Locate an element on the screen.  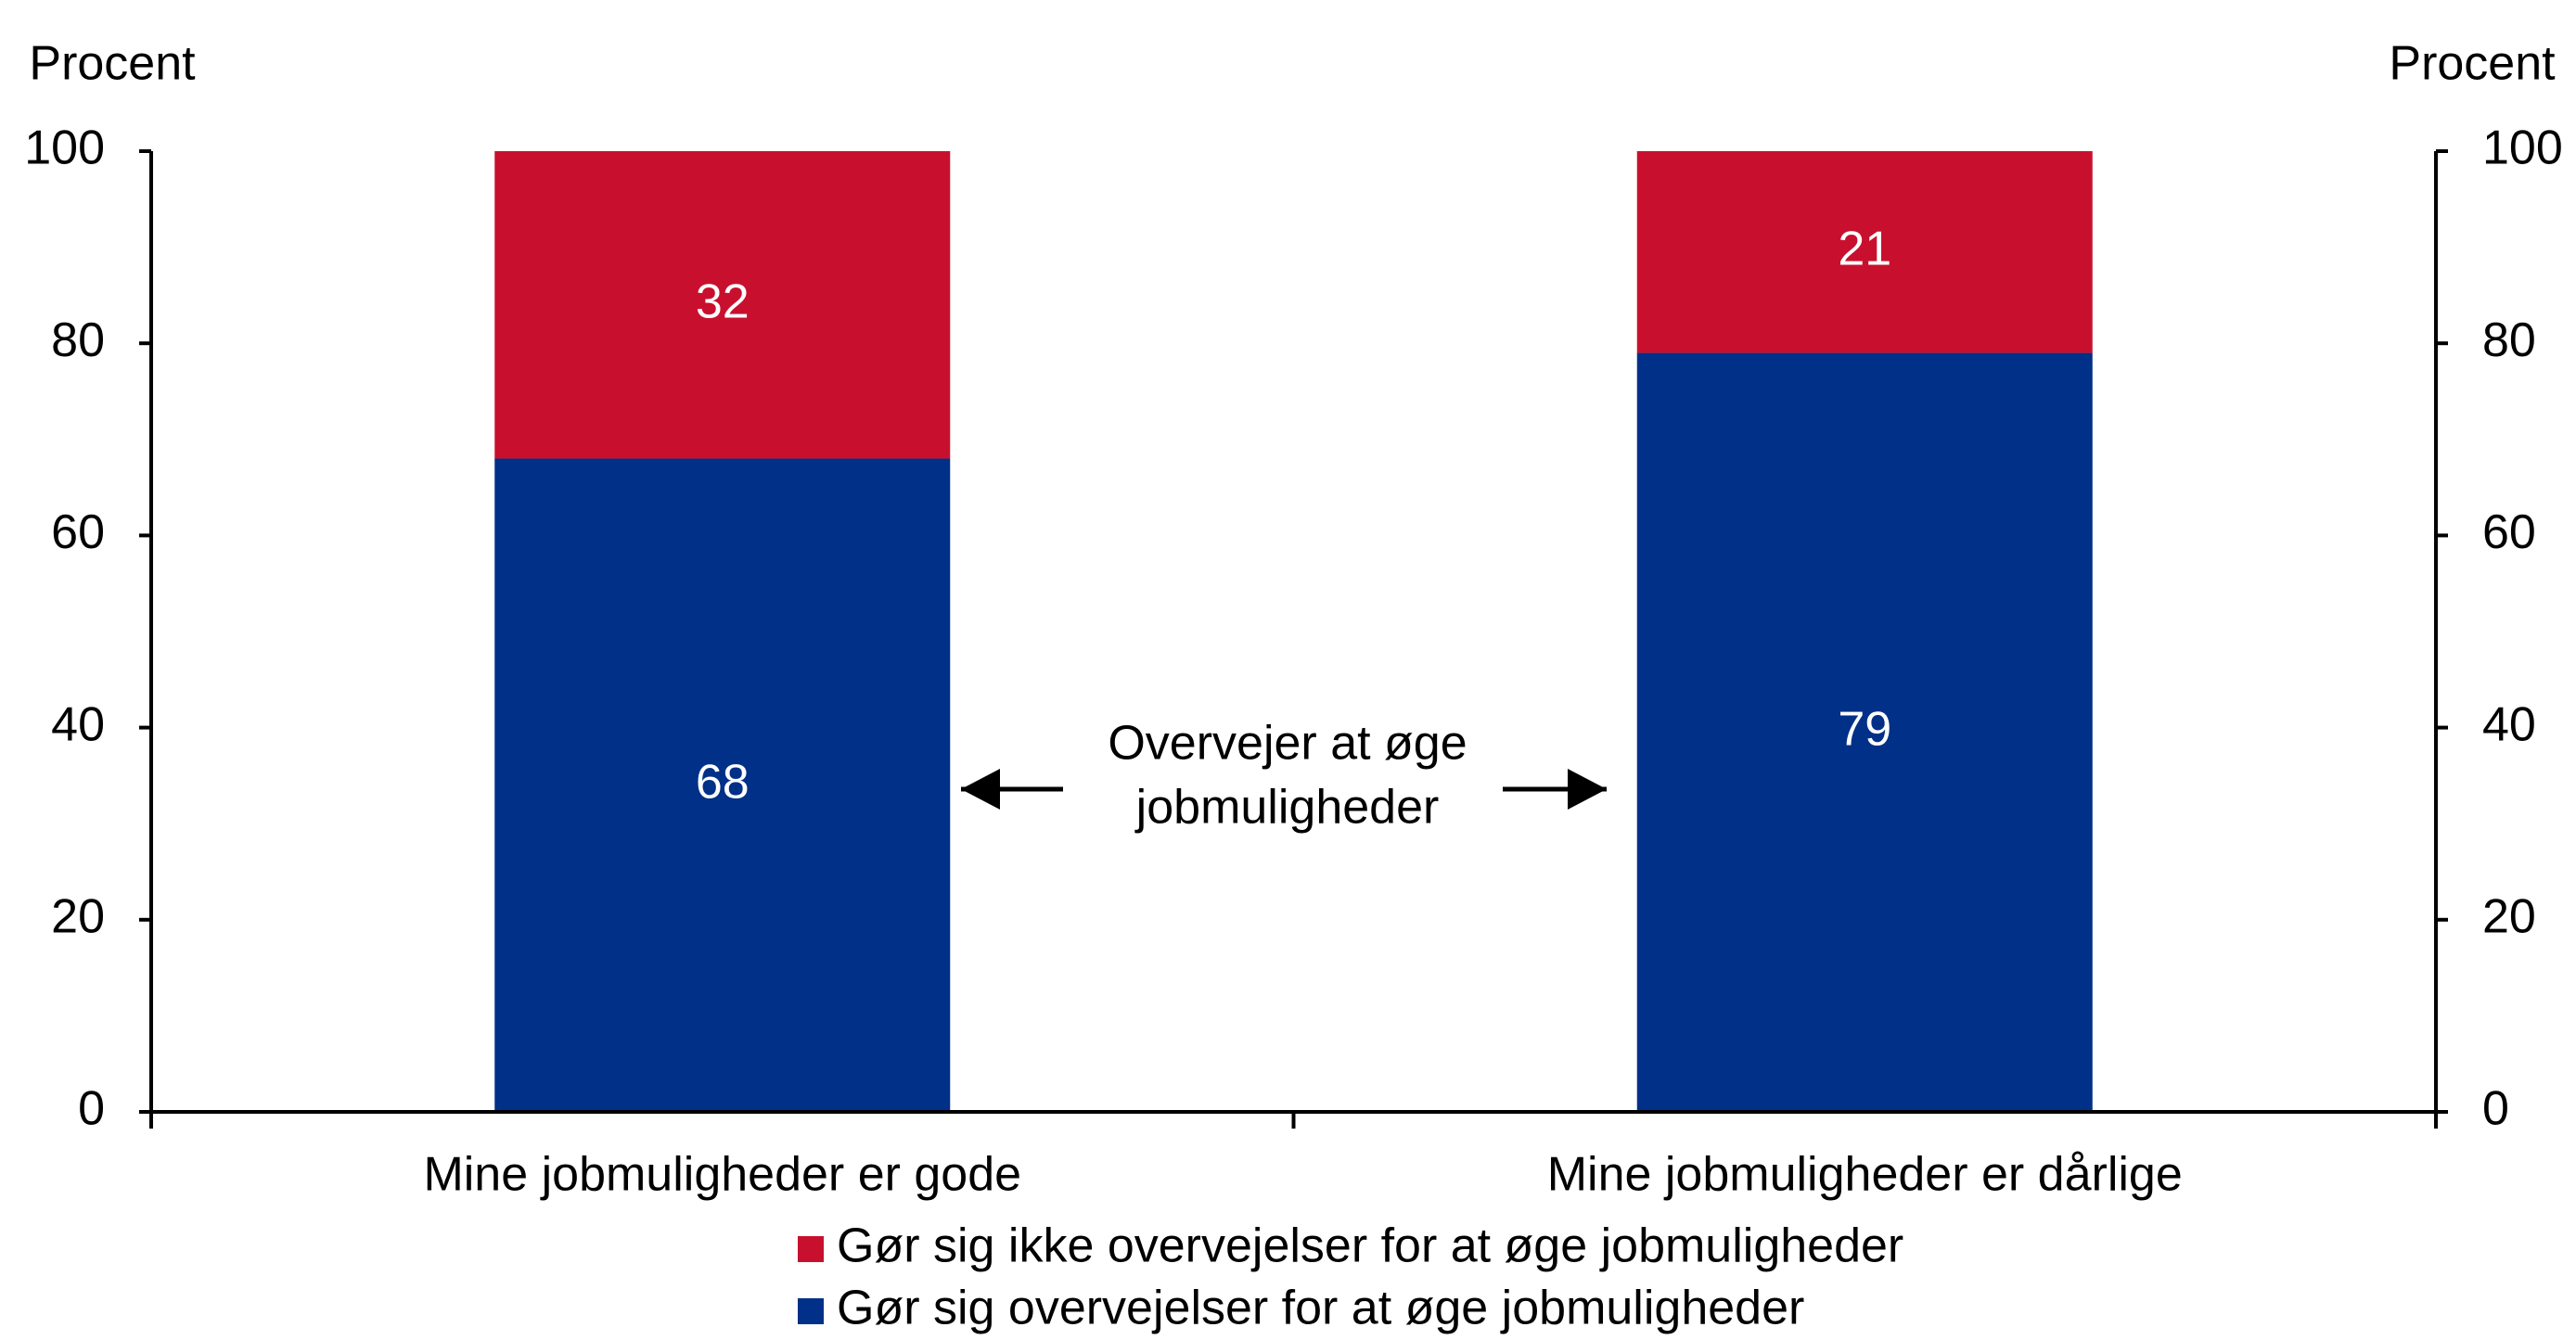
y2-axis-label: Procent is located at coordinates (2472, 64).